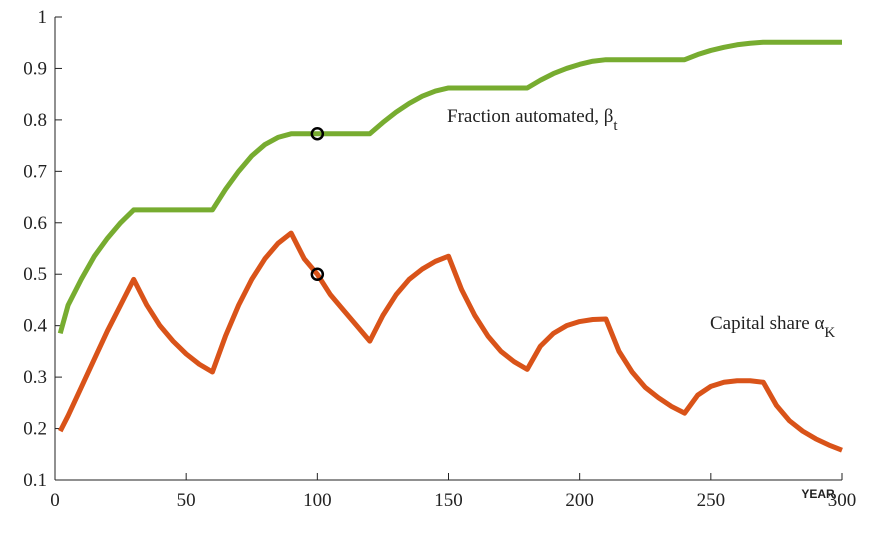 Image resolution: width=880 pixels, height=535 pixels. I want to click on y-tick-label: 0.6, so click(35, 223).